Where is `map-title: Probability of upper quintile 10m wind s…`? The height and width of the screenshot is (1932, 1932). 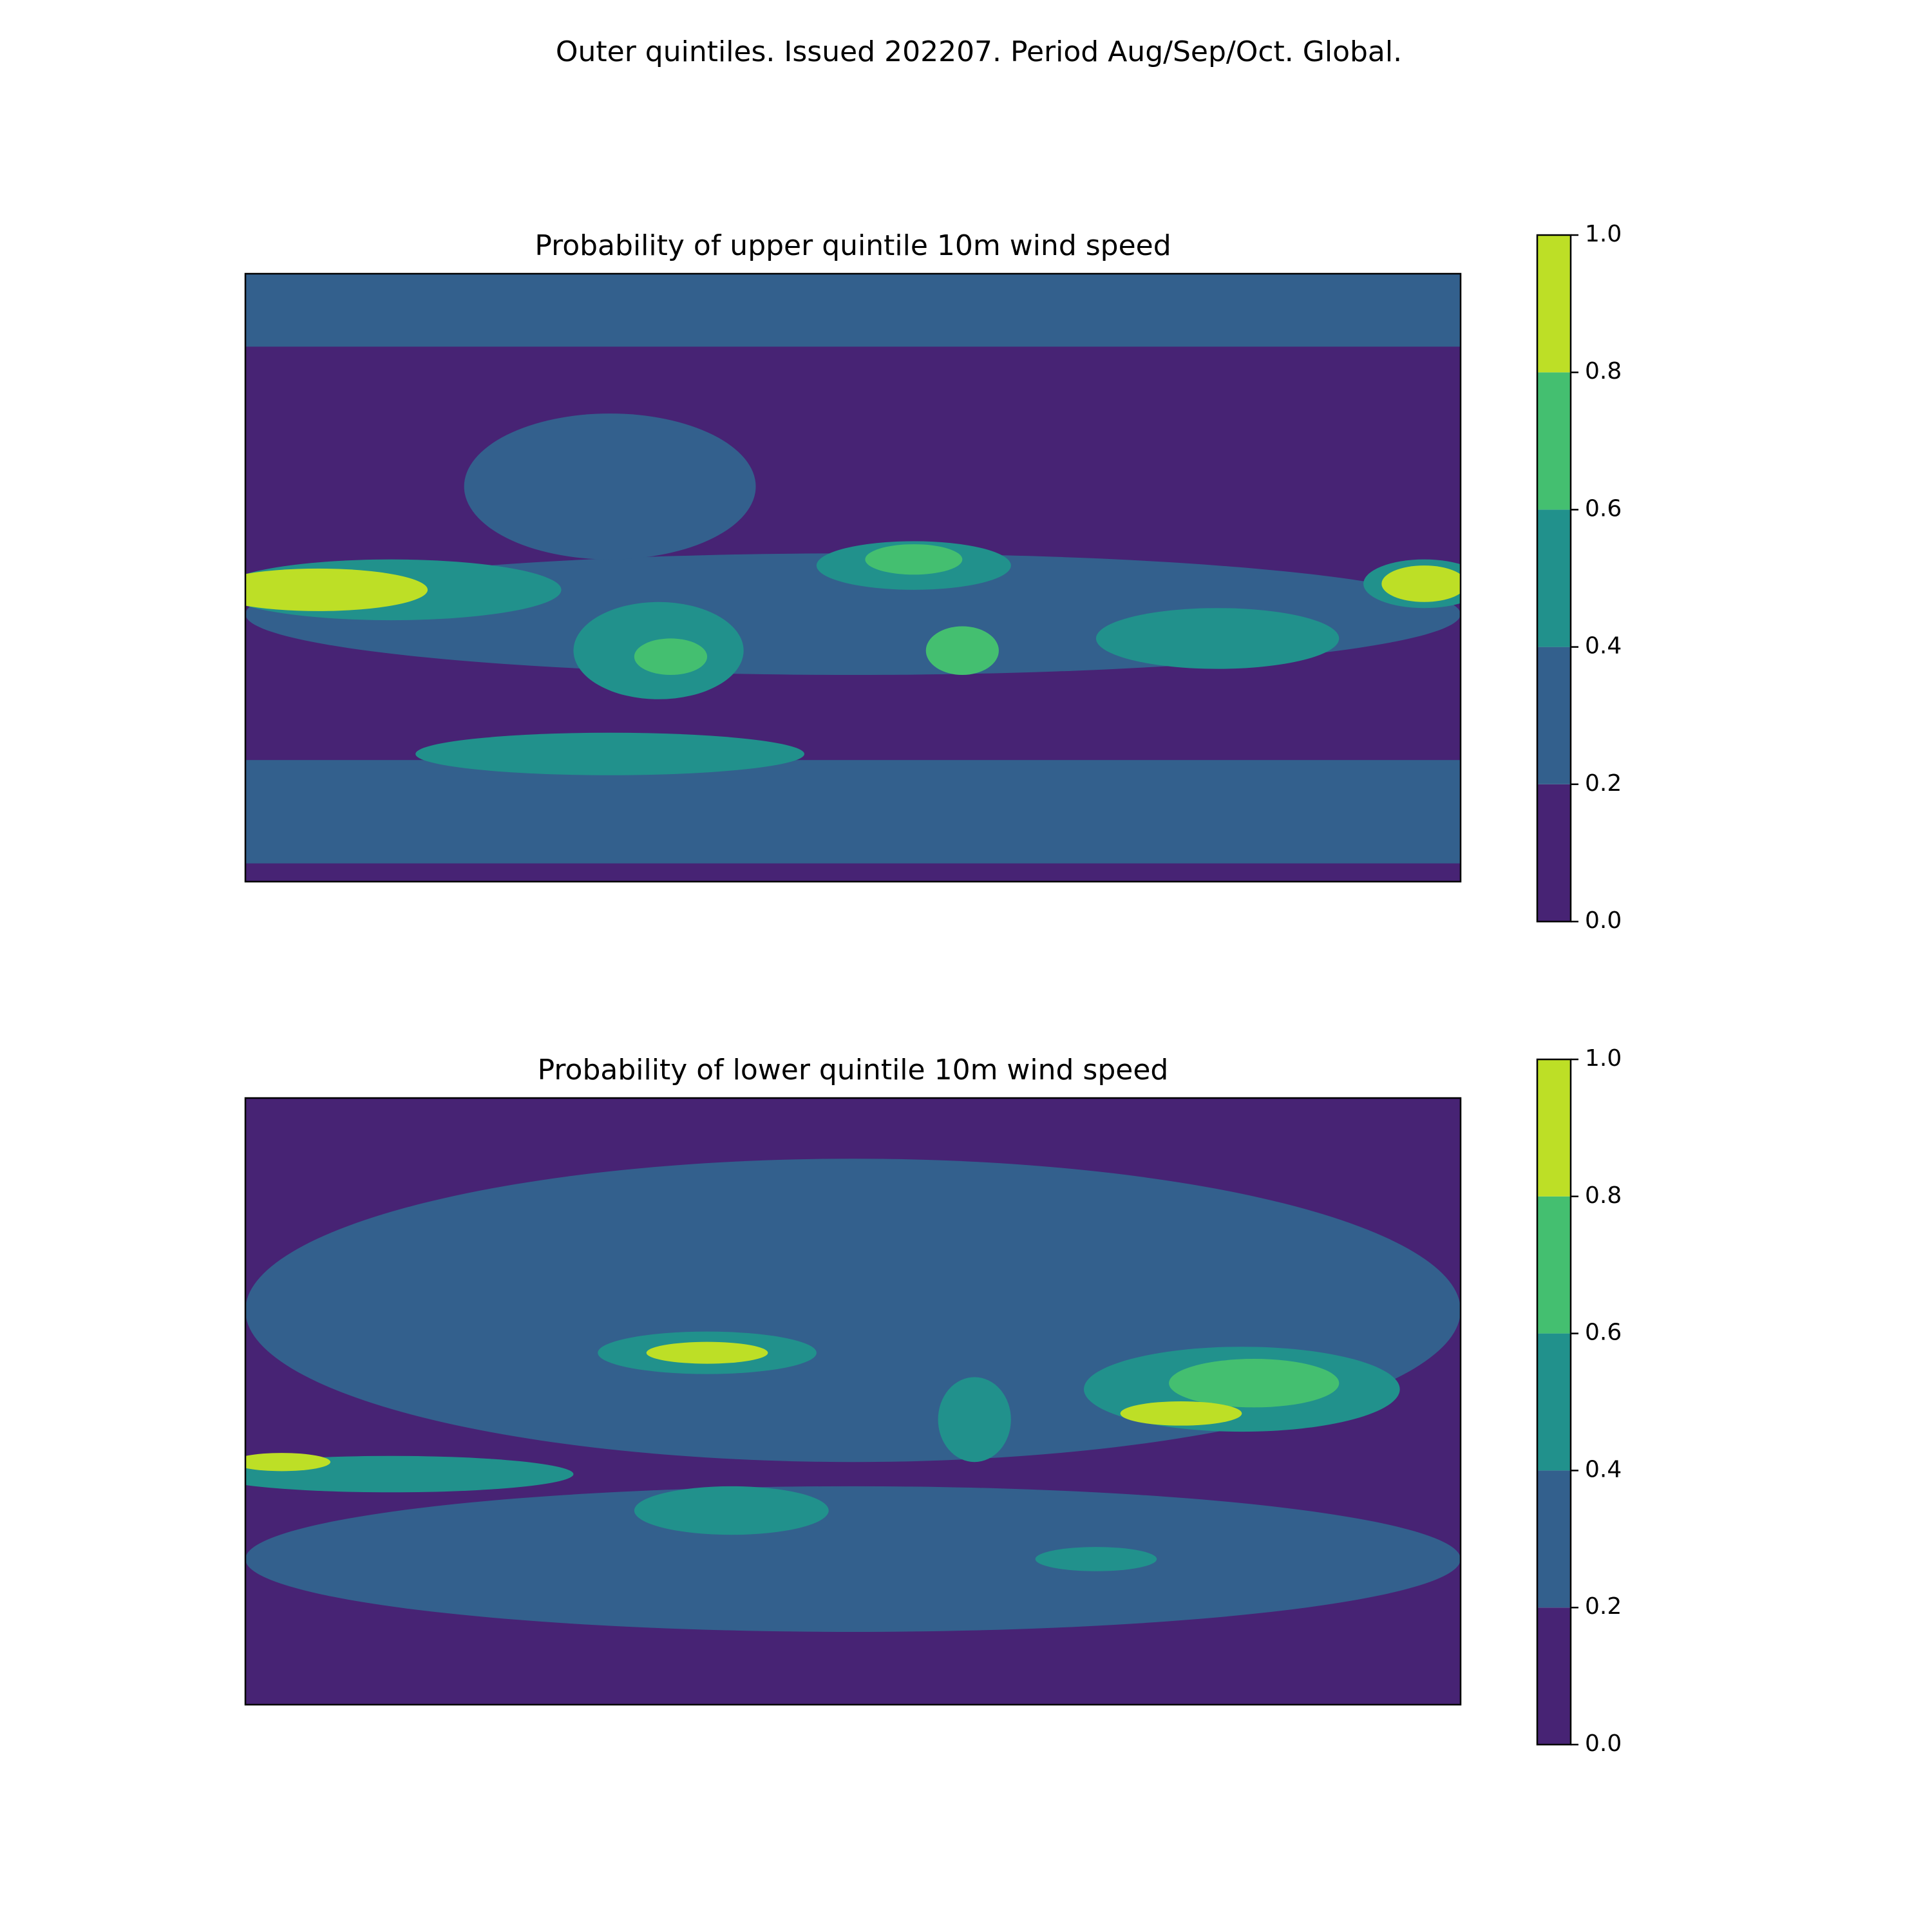
map-title: Probability of upper quintile 10m wind s… is located at coordinates (853, 246).